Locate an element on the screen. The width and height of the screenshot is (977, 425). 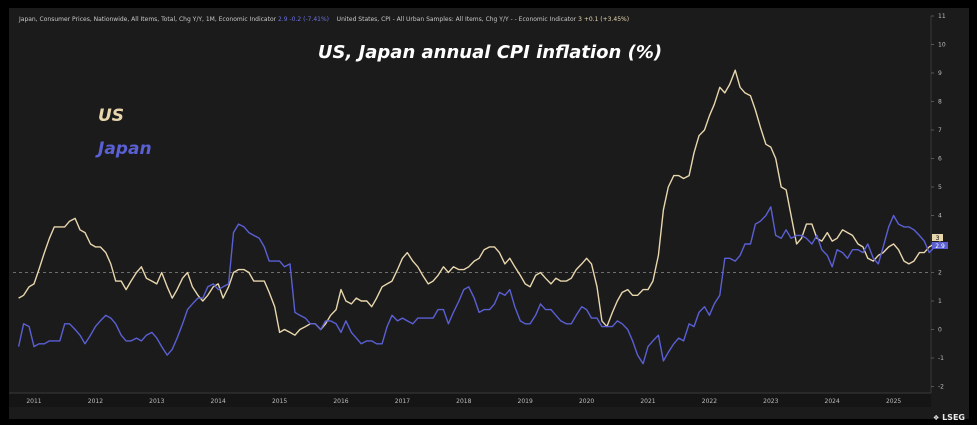
y-tick-label: 7 is located at coordinates (940, 130).